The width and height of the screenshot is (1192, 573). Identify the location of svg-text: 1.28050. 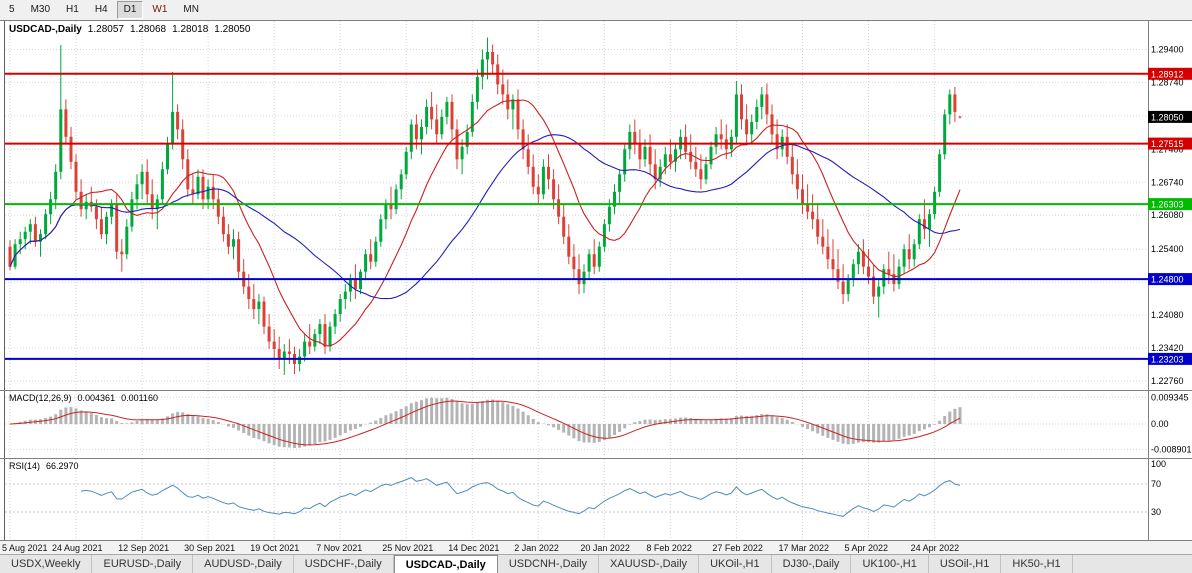
(1167, 117).